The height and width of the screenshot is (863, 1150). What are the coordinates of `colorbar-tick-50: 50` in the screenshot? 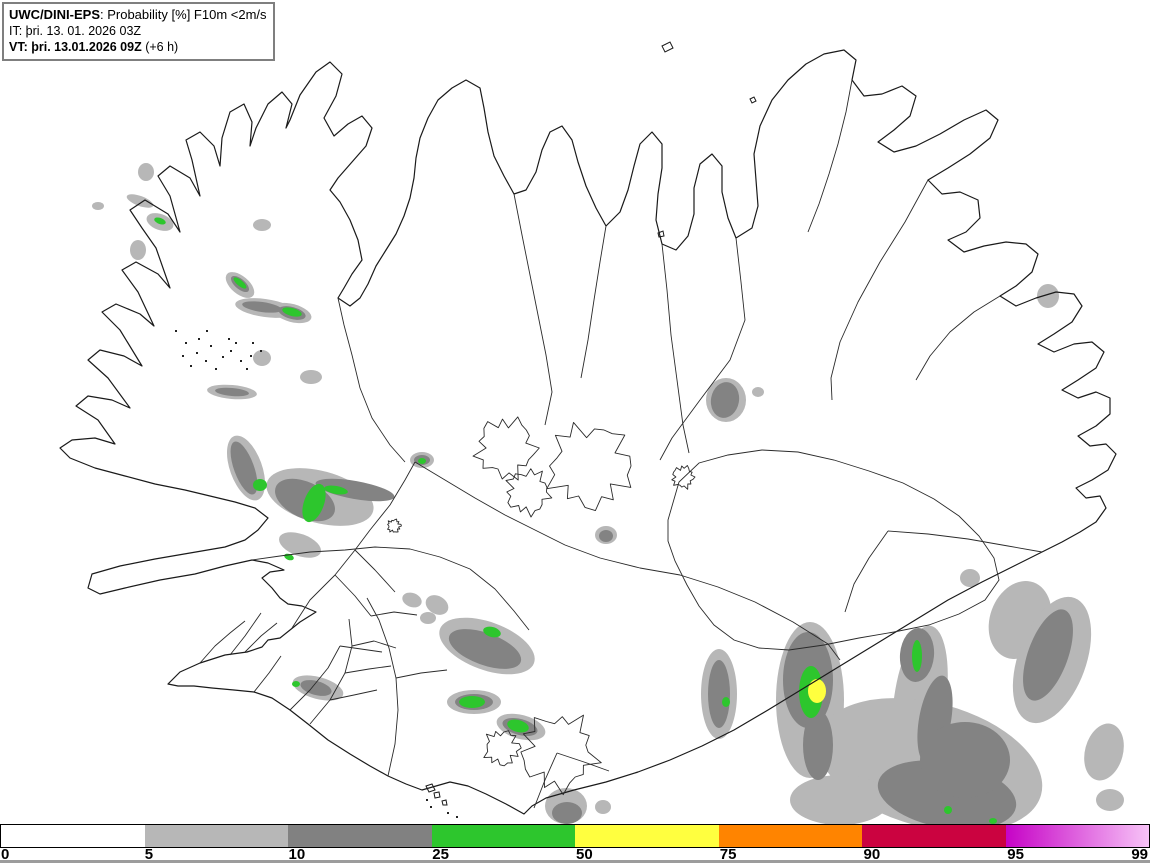 It's located at (584, 854).